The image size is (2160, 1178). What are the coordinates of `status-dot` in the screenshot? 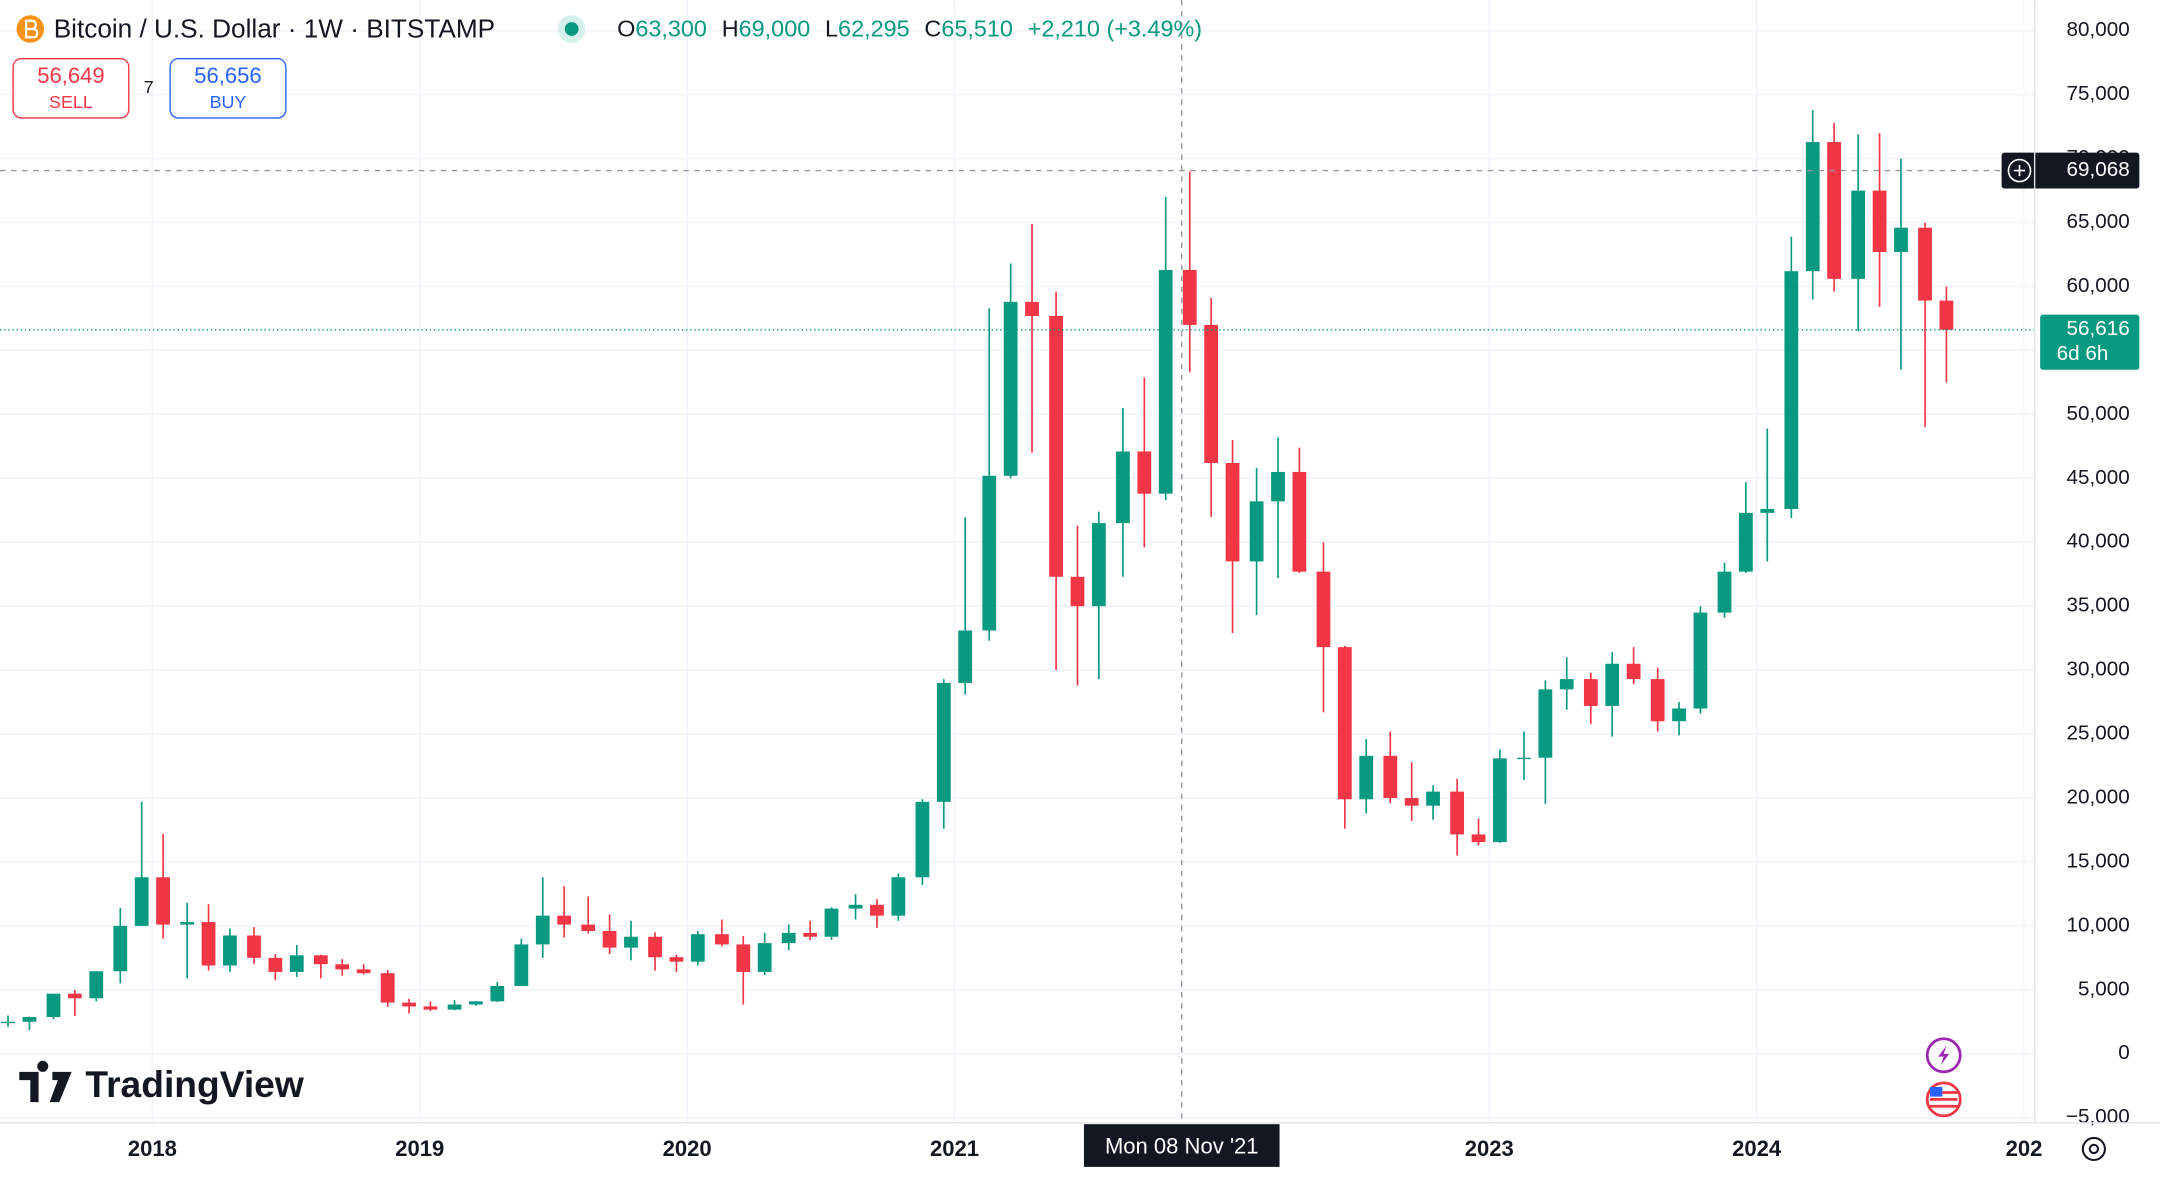 It's located at (571, 29).